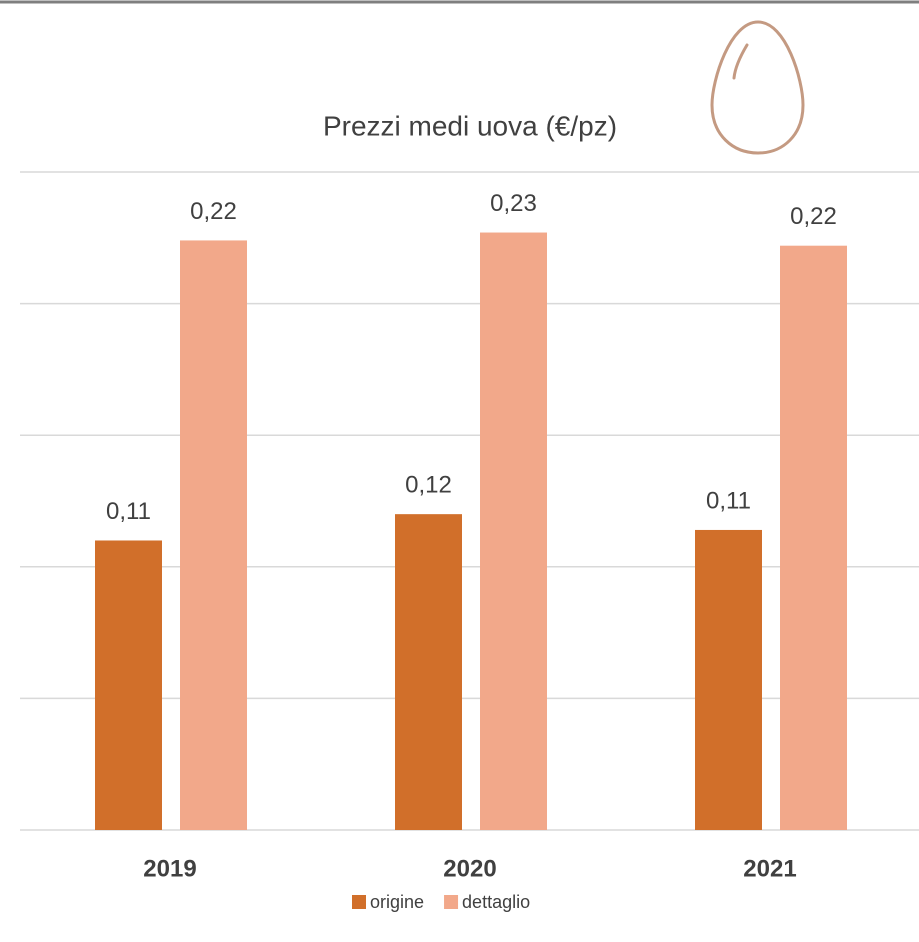  Describe the element at coordinates (428, 485) in the screenshot. I see `data-label: 0,12` at that location.